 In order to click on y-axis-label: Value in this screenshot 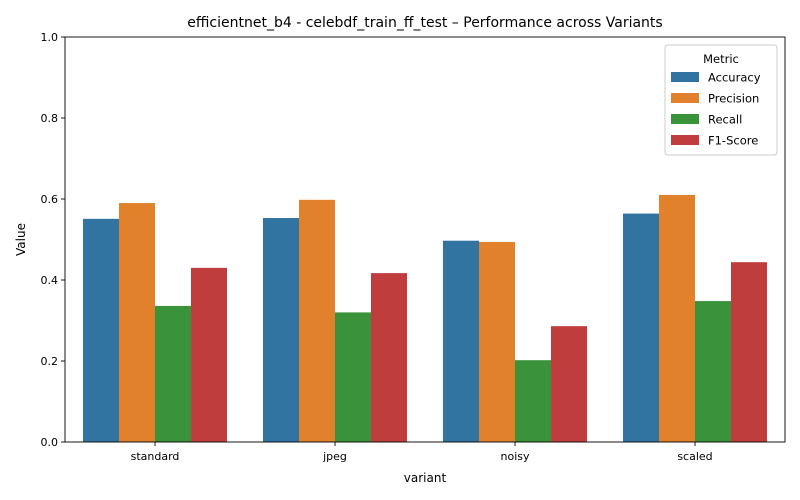, I will do `click(21, 239)`.